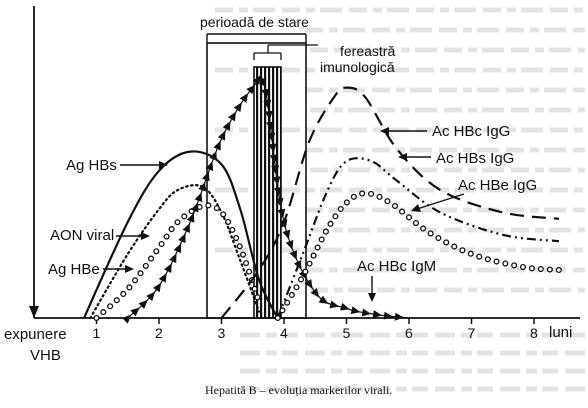  I want to click on arrowhead-ac-hbs-igg, so click(402, 157).